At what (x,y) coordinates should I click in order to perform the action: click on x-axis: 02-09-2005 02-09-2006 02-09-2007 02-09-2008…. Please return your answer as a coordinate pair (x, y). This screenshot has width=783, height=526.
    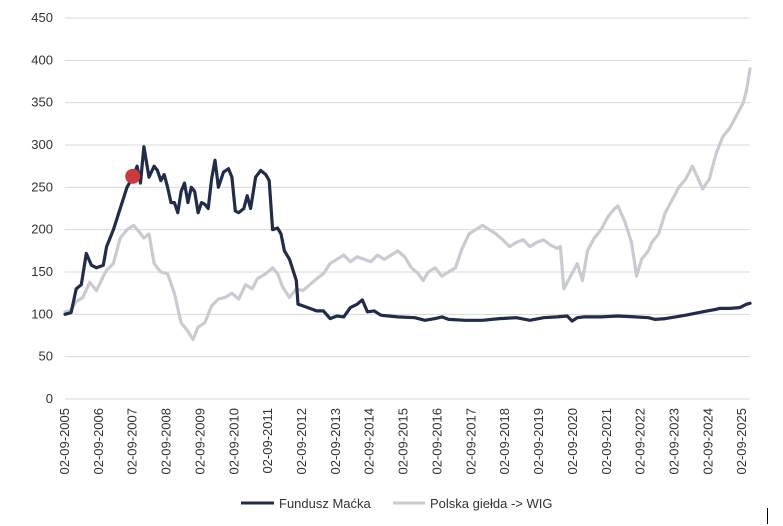
    Looking at the image, I should click on (403, 441).